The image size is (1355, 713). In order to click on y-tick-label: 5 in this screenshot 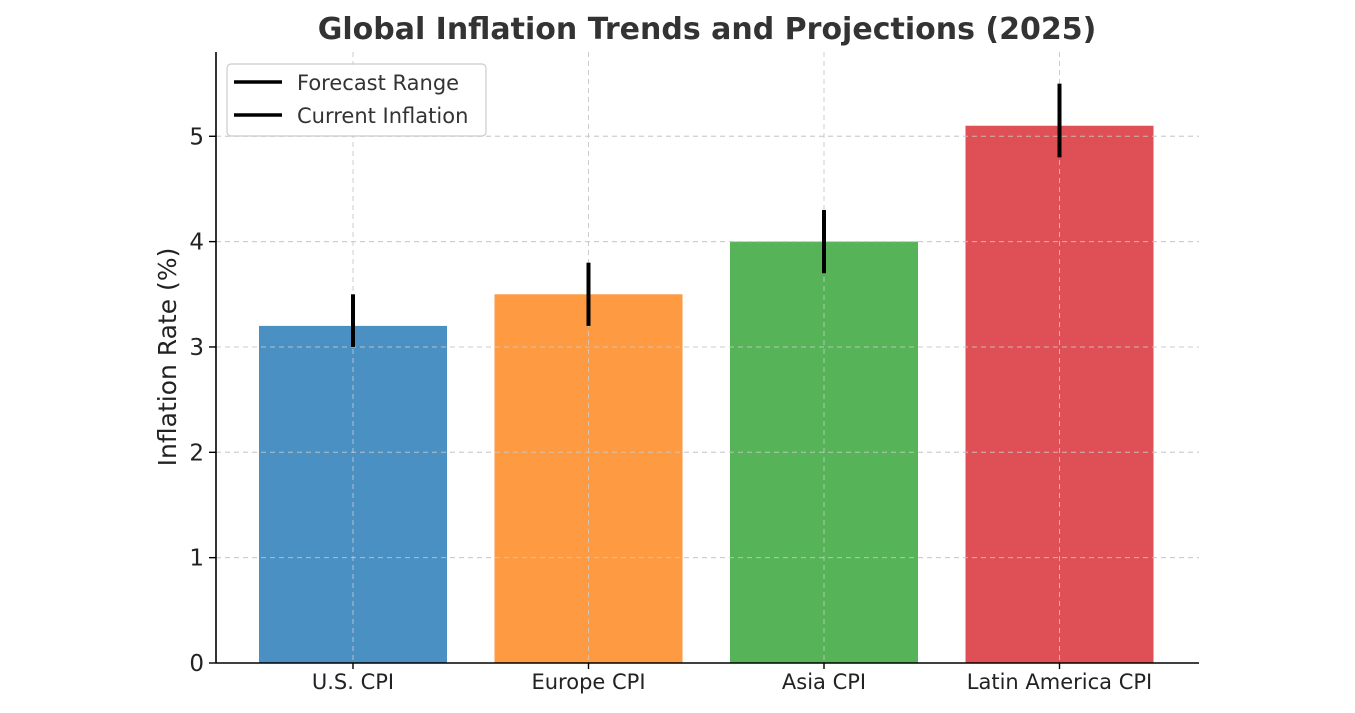, I will do `click(196, 137)`.